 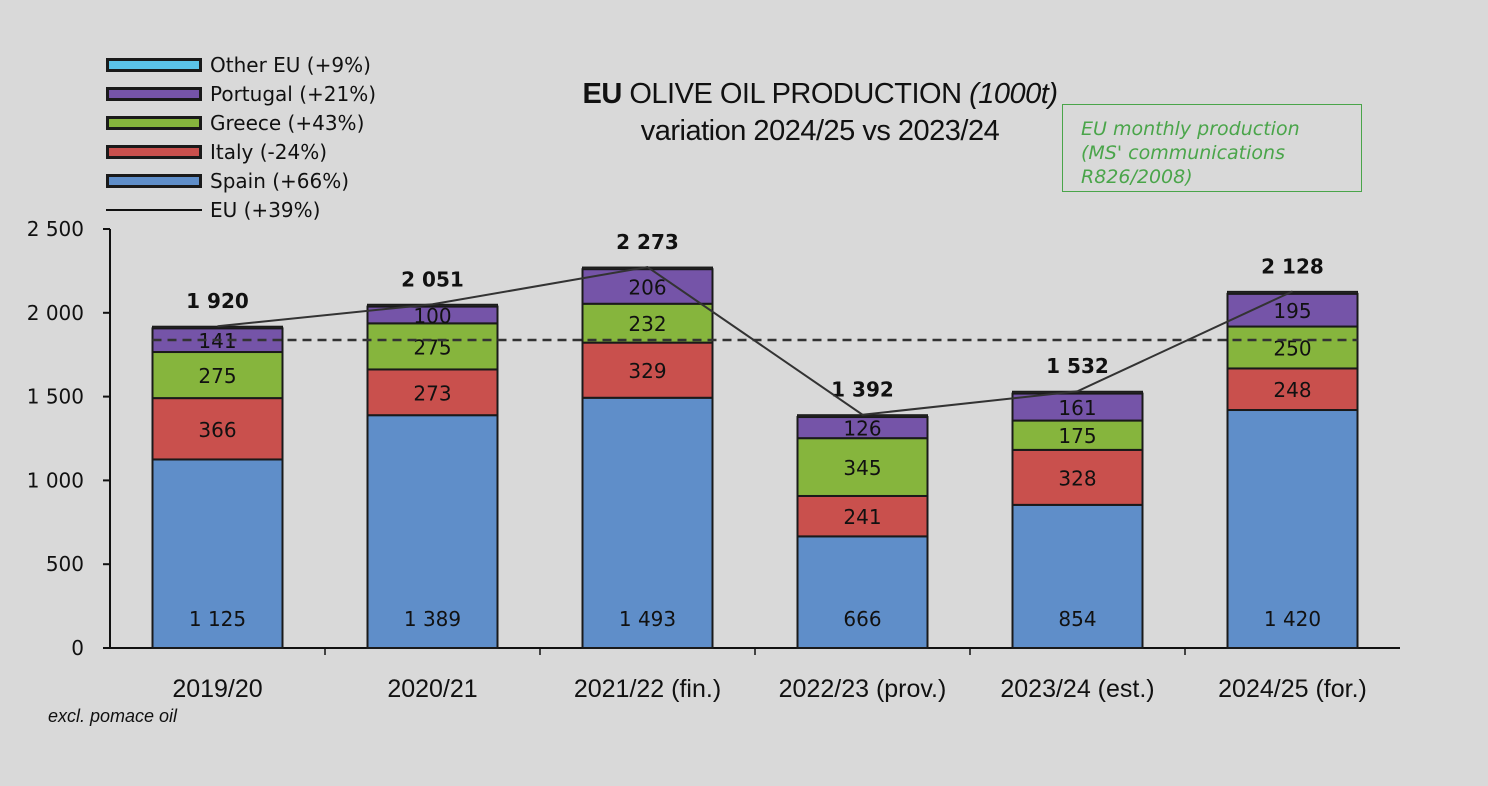 I want to click on legend-item-italy: Italy (-24%), so click(x=241, y=151).